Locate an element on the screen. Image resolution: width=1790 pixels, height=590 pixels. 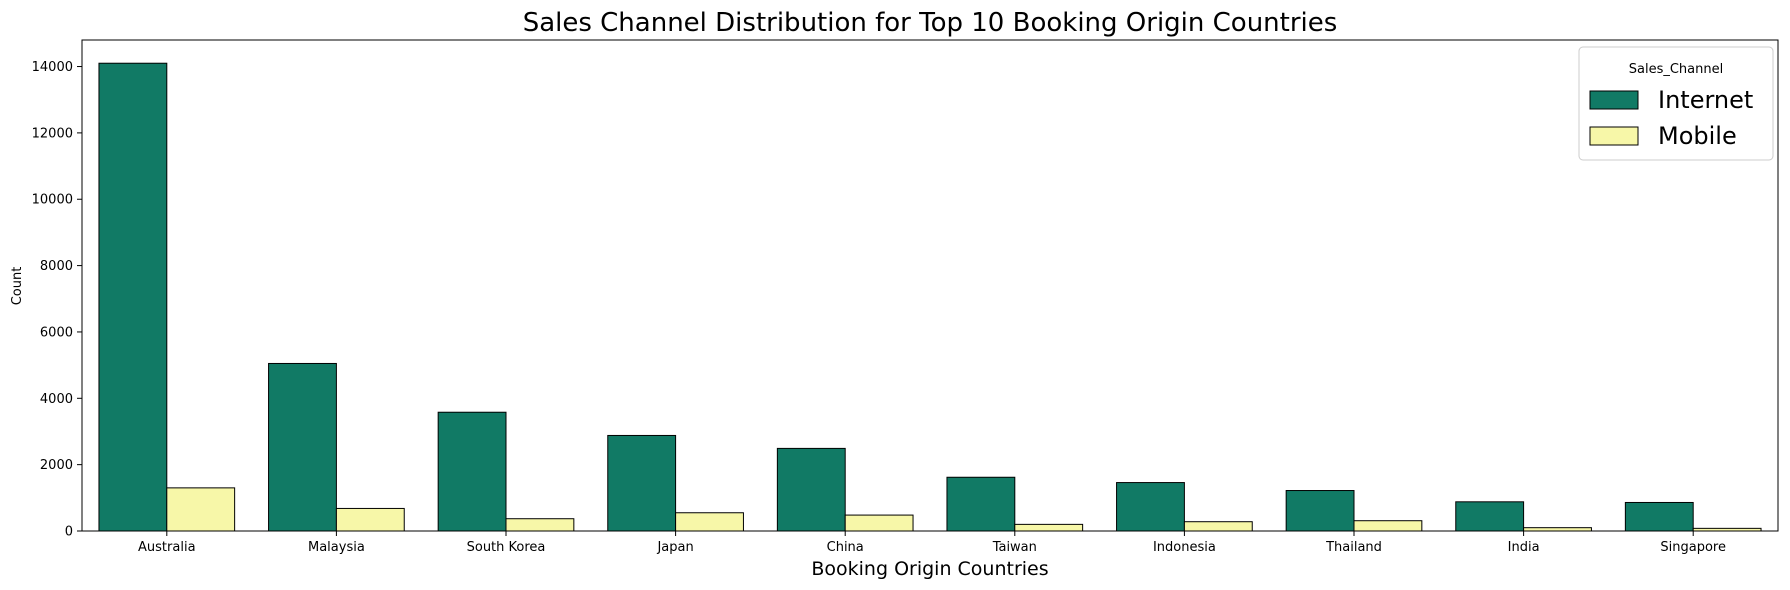
bar-internet-indonesia is located at coordinates (1150, 507).